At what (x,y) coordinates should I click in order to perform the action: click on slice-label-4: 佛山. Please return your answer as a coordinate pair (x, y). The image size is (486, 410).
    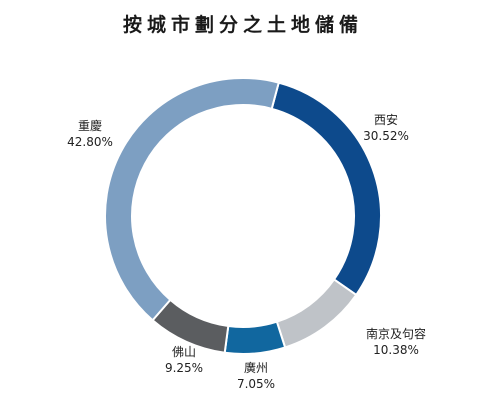
    Looking at the image, I should click on (184, 352).